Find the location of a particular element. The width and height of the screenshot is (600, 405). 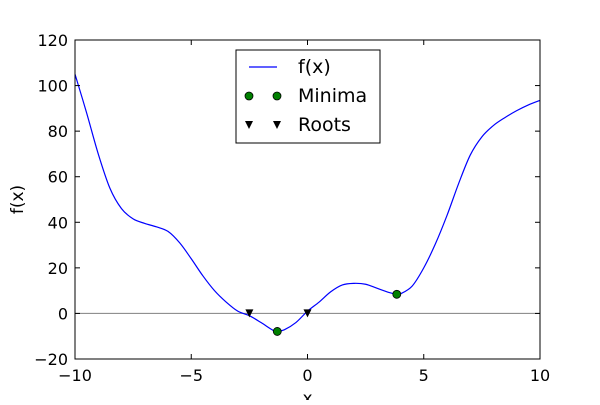

legend-label-roots: Roots is located at coordinates (324, 125).